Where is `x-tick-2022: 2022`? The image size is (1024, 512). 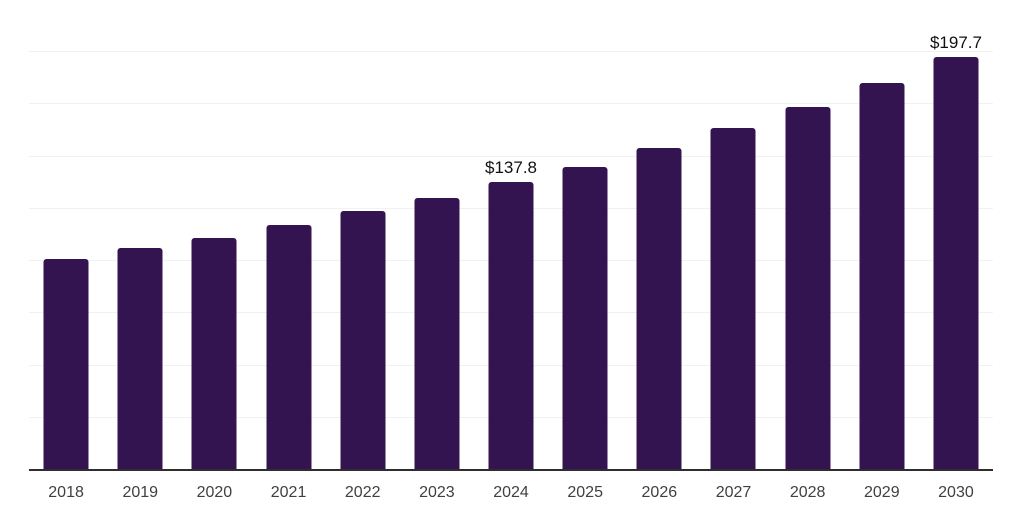
x-tick-2022: 2022 is located at coordinates (362, 492).